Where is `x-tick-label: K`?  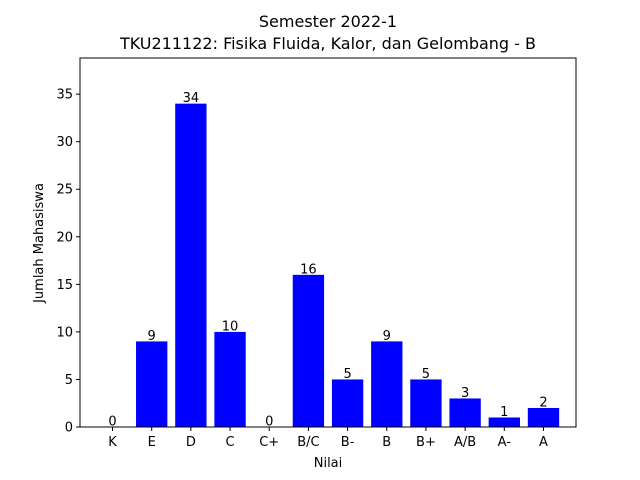
x-tick-label: K is located at coordinates (112, 442).